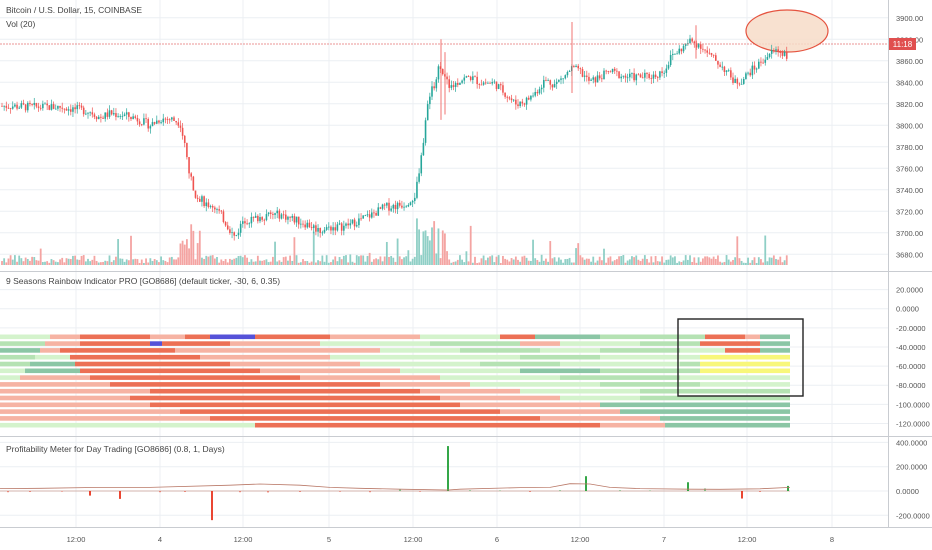 Image resolution: width=932 pixels, height=550 pixels. What do you see at coordinates (913, 479) in the screenshot?
I see `meter-axis: 400.0000 200.0000 0.0000 -200.0000` at bounding box center [913, 479].